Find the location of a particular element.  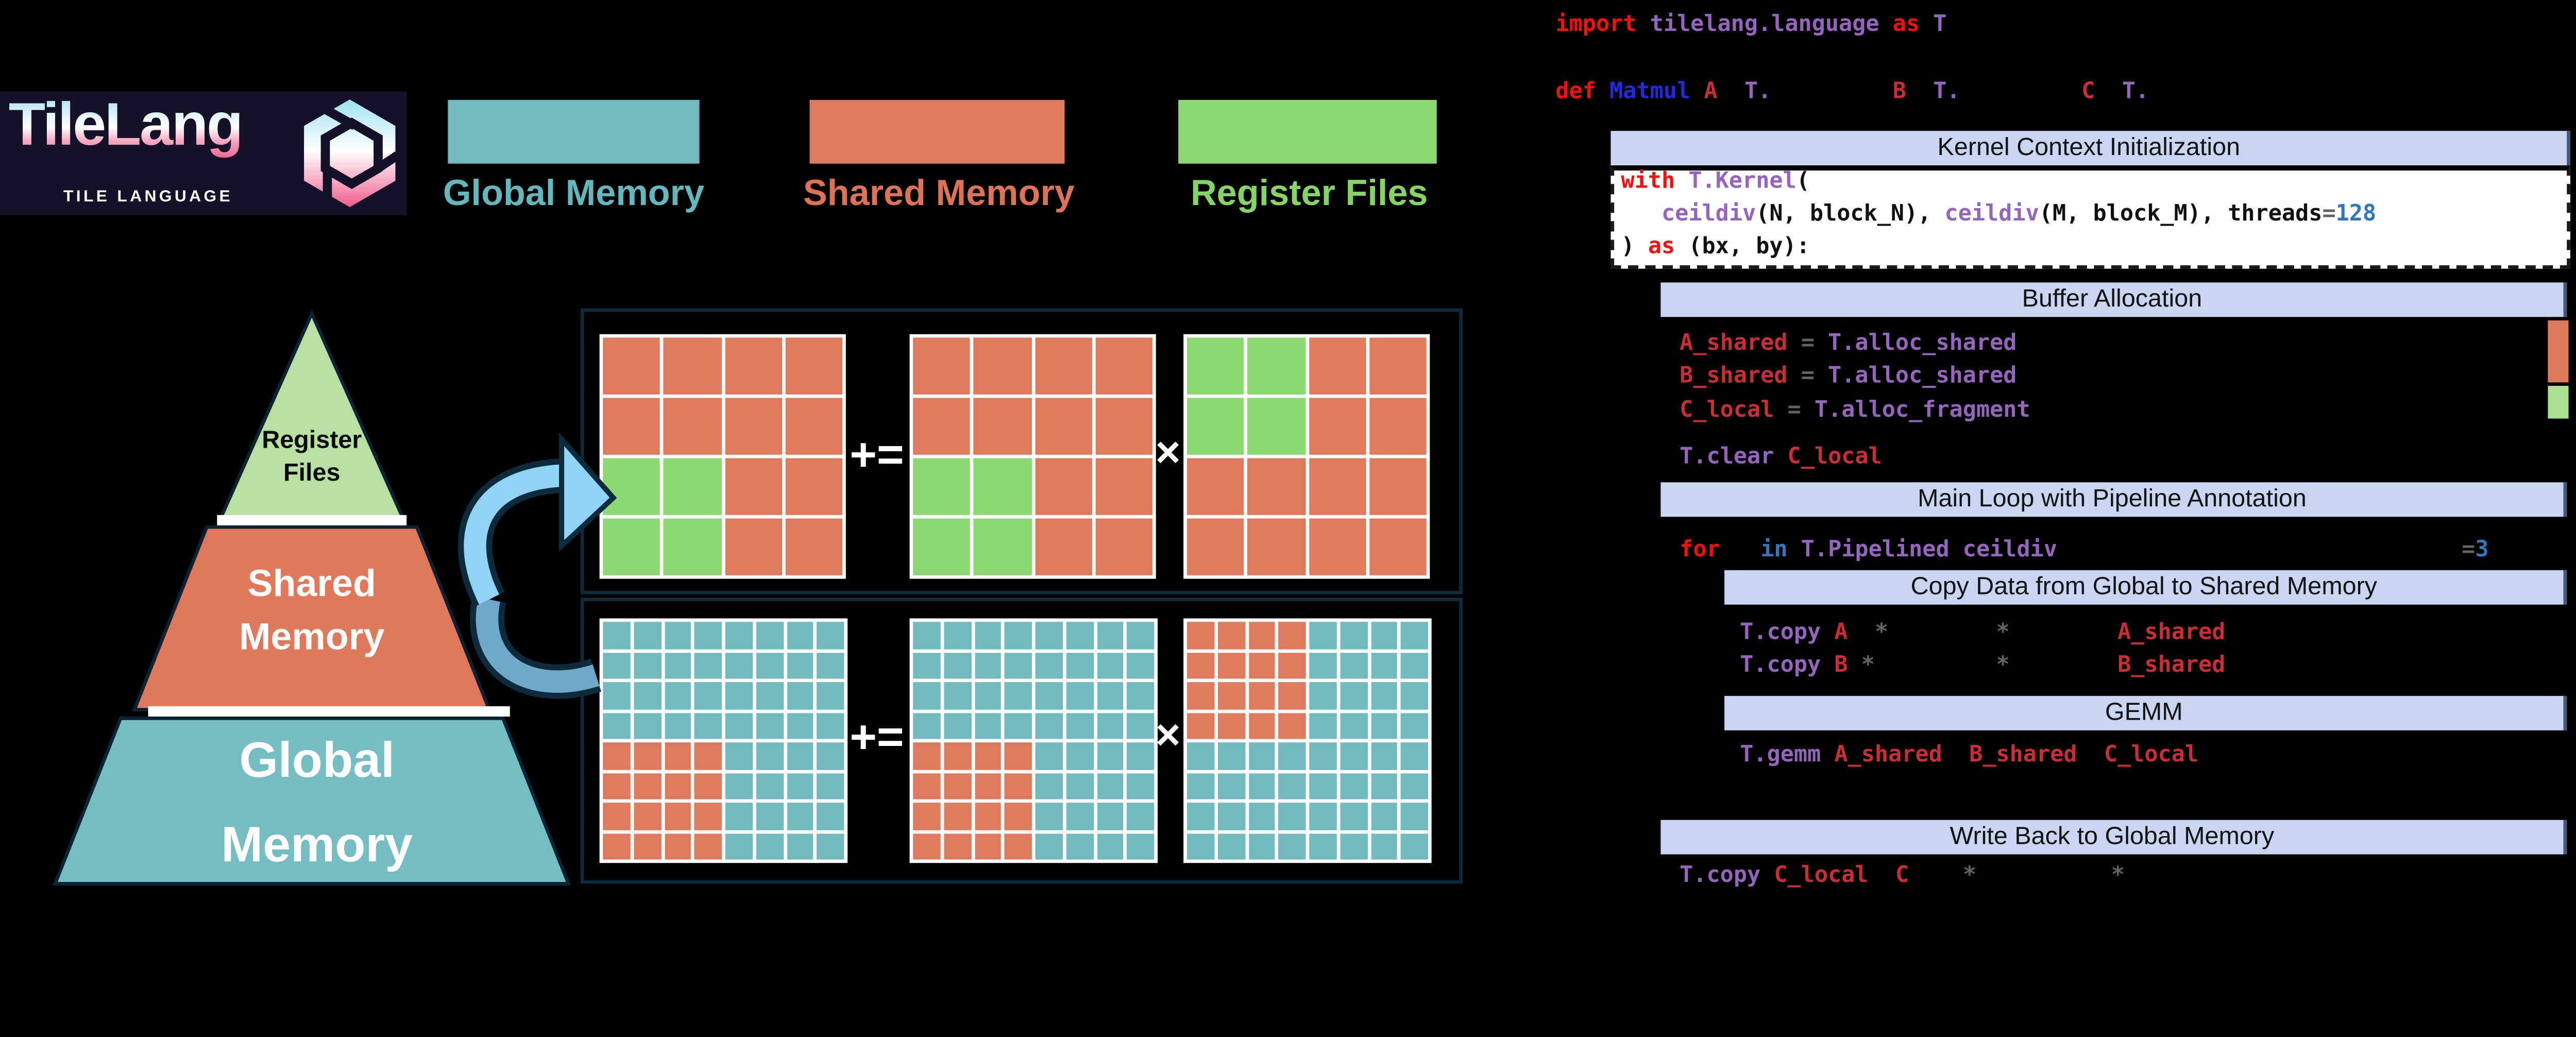

code-token: T. is located at coordinates (2135, 92).